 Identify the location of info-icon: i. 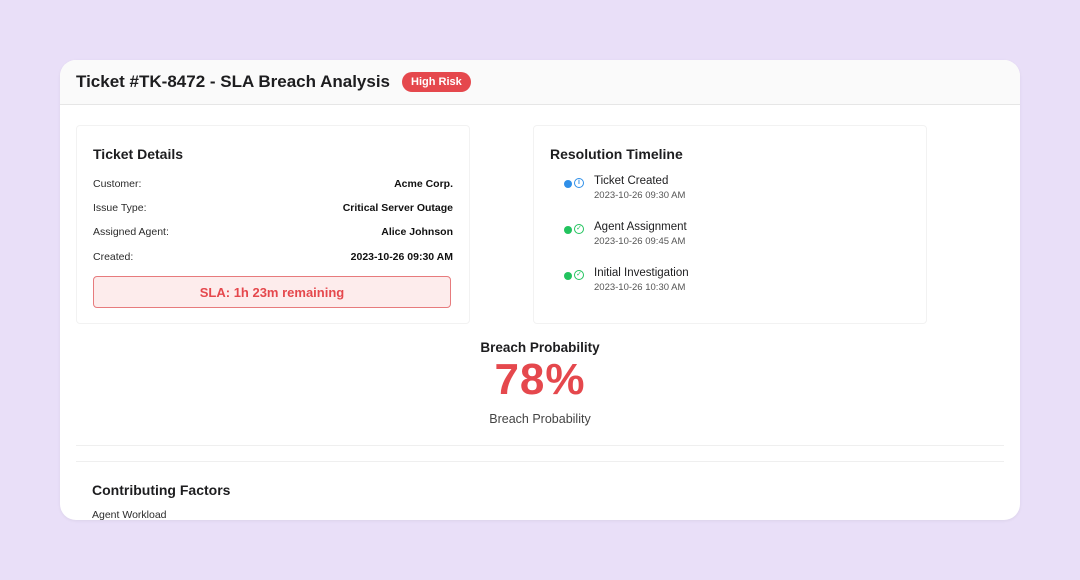
(579, 183).